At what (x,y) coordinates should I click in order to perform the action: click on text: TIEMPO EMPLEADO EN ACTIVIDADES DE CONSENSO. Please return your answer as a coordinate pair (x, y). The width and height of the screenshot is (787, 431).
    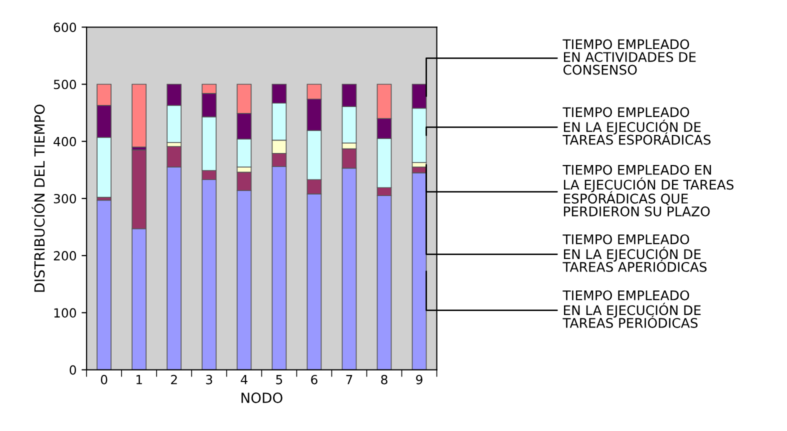
    Looking at the image, I should click on (629, 57).